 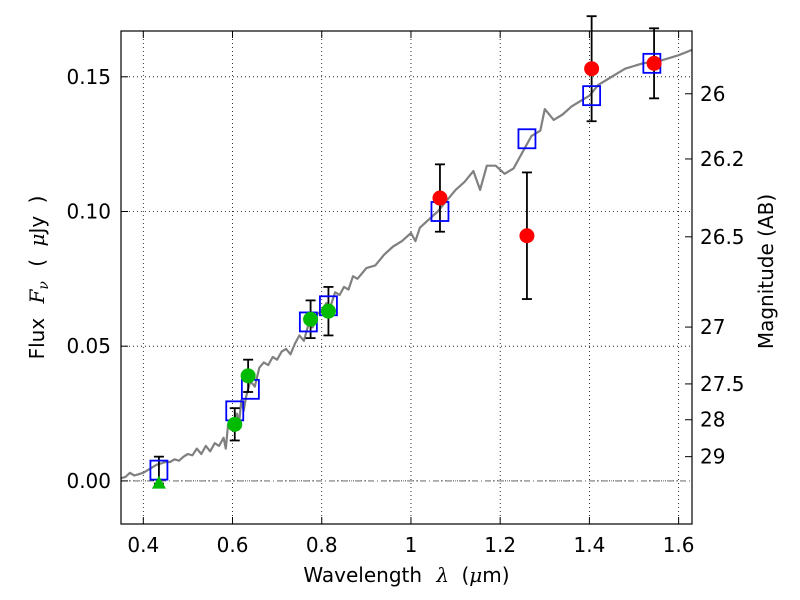 I want to click on y2-tick-label: 27, so click(x=712, y=327).